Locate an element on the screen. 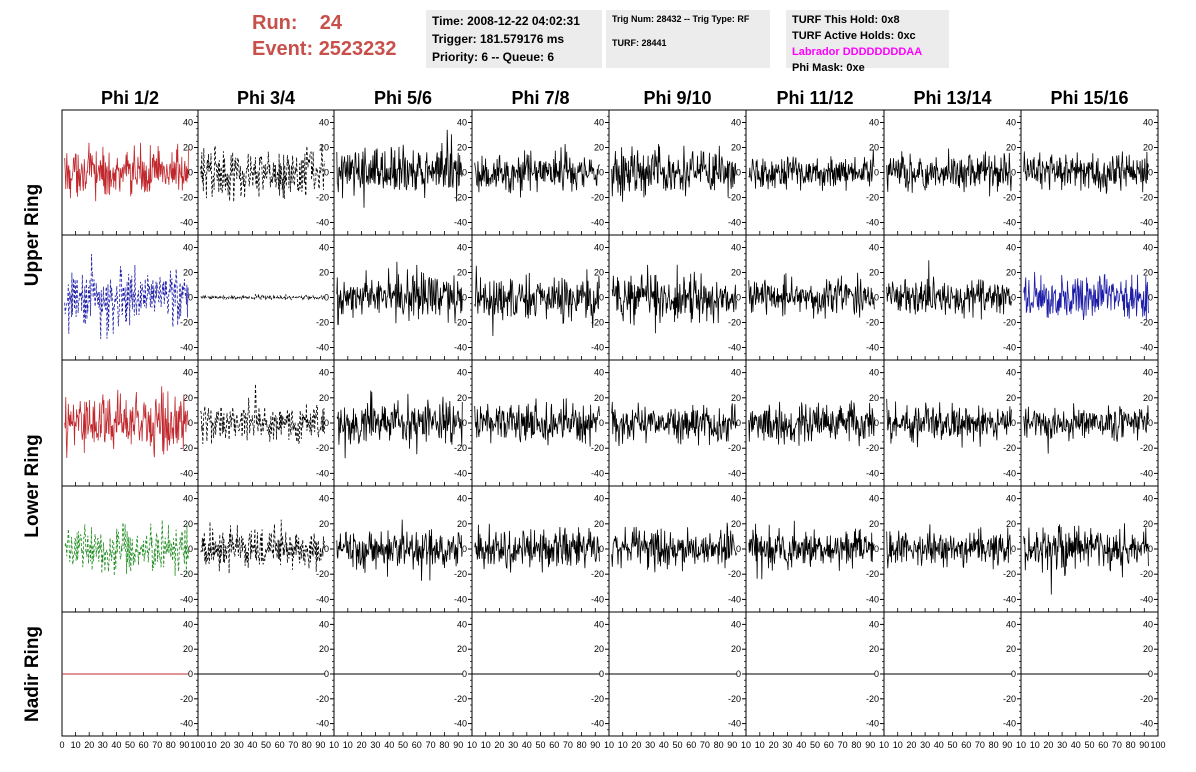  panel-frame is located at coordinates (403, 423).